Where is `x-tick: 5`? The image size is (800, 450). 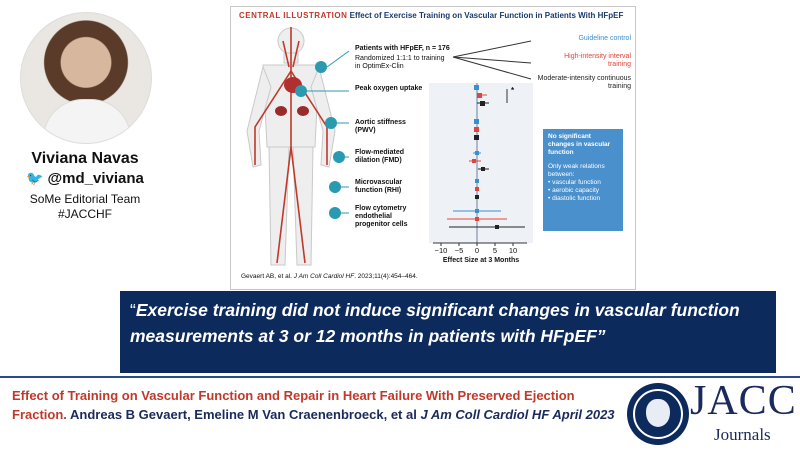
x-tick: 5 is located at coordinates (495, 250).